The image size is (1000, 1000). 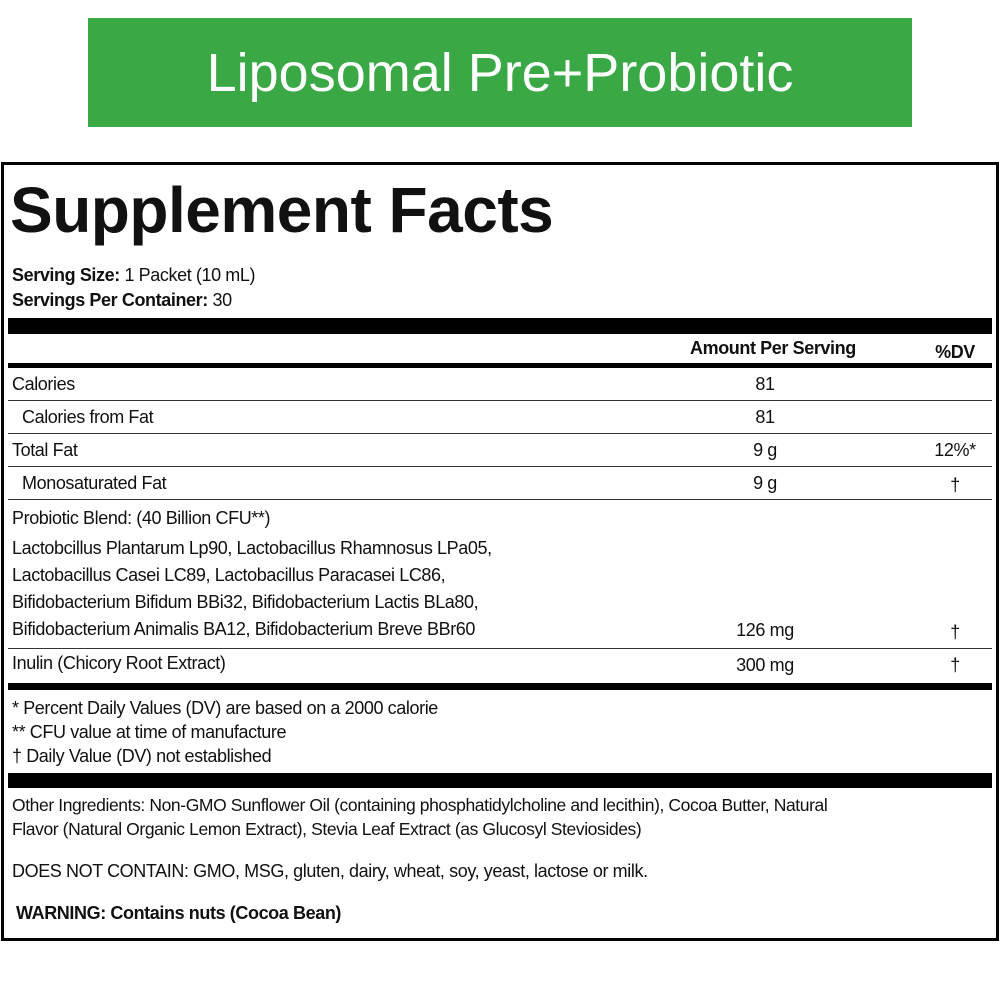 What do you see at coordinates (955, 352) in the screenshot?
I see `column-header: %DV` at bounding box center [955, 352].